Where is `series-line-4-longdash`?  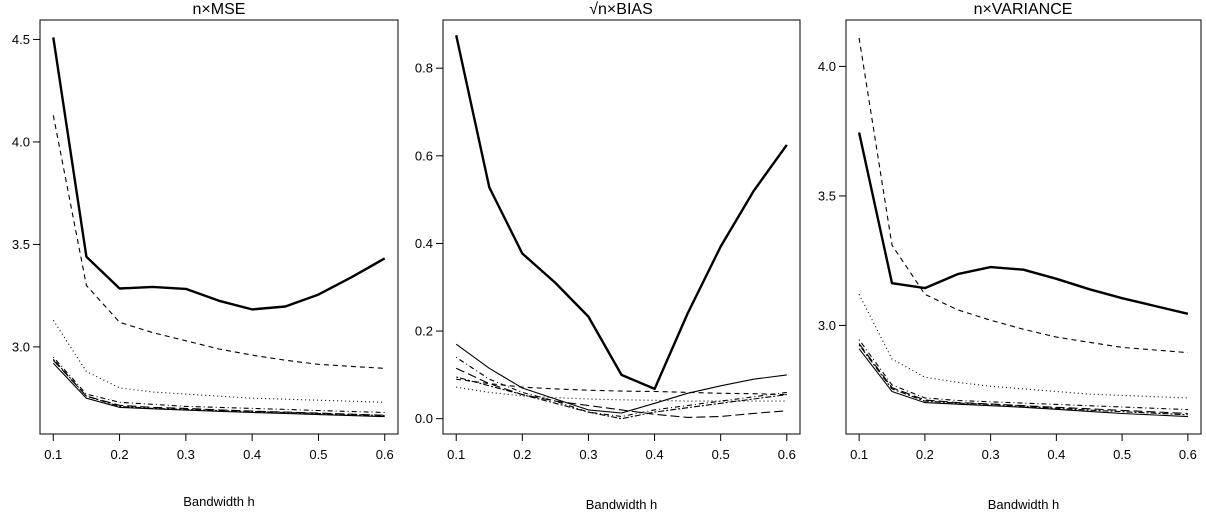 series-line-4-longdash is located at coordinates (621, 392).